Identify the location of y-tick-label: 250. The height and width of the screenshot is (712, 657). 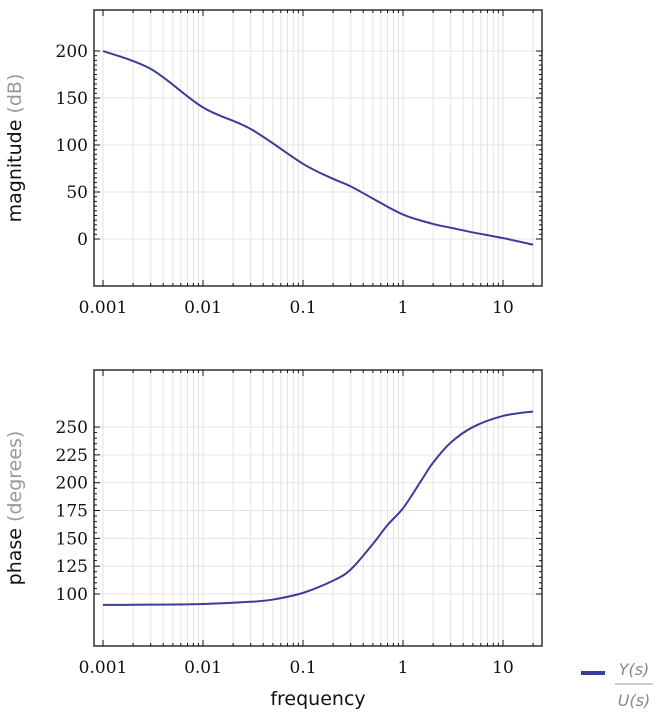
(72, 428).